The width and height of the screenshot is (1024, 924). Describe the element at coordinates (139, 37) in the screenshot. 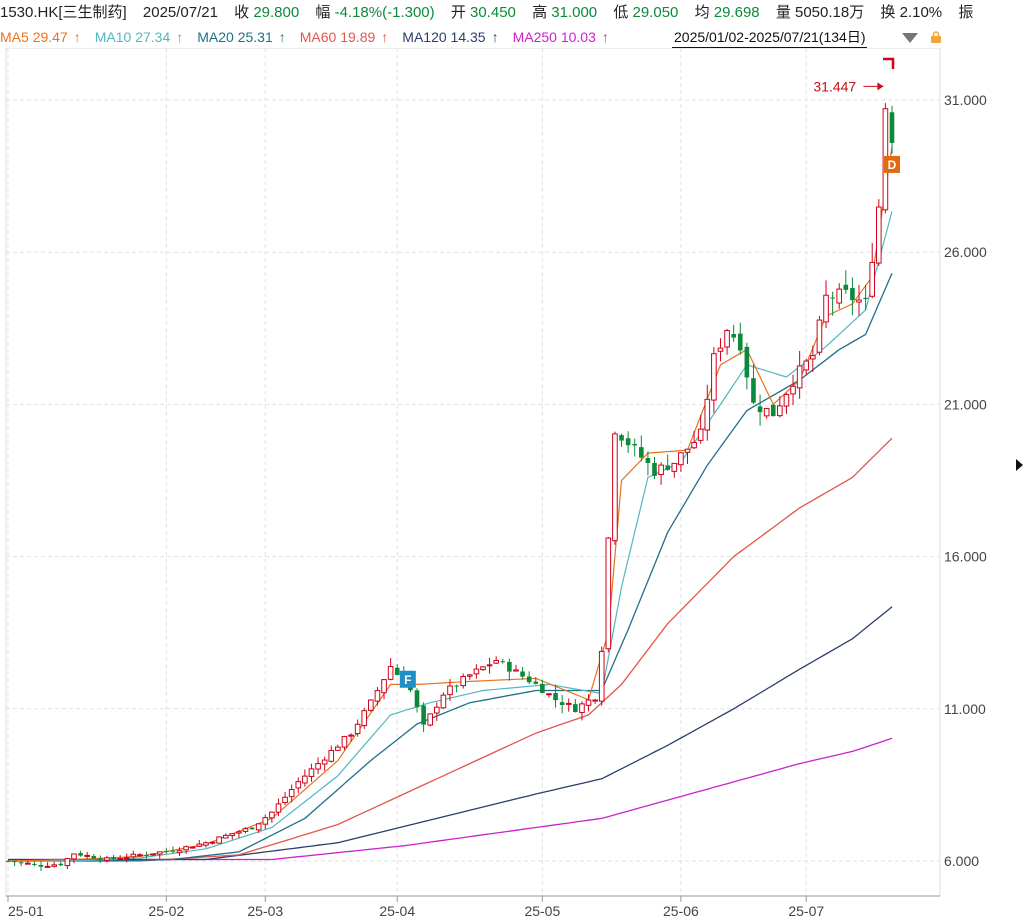

I see `ma-legend-ma10: MA10 27.34 ↑` at that location.